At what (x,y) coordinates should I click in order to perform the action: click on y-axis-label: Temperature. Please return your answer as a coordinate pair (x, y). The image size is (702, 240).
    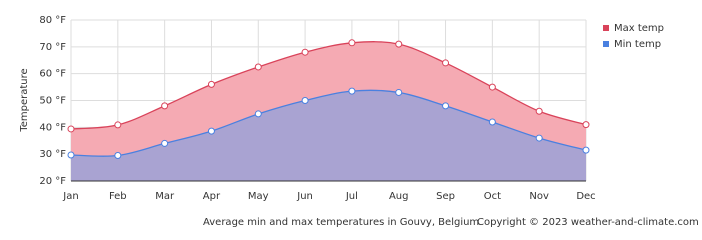
    Looking at the image, I should click on (24, 100).